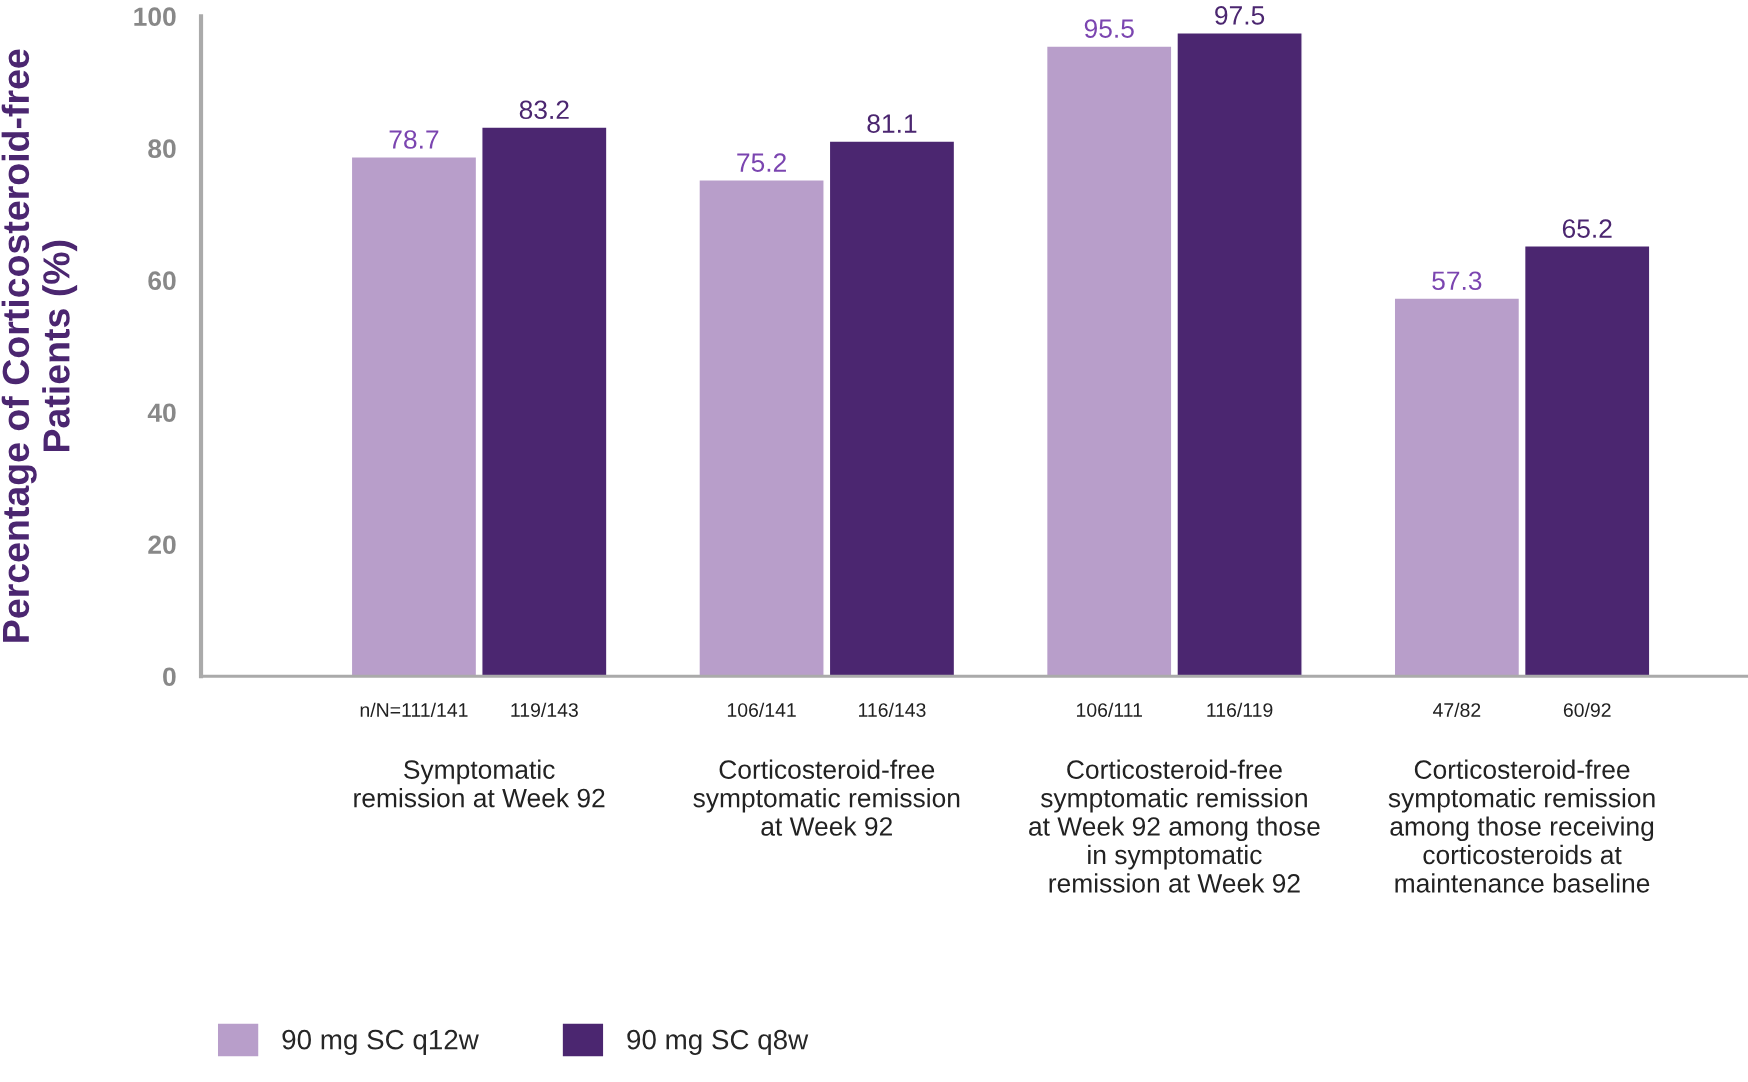 Image resolution: width=1748 pixels, height=1082 pixels. Describe the element at coordinates (39, 345) in the screenshot. I see `y-axis-title: Percentage of Corticosteroid-free Patients (%)` at that location.